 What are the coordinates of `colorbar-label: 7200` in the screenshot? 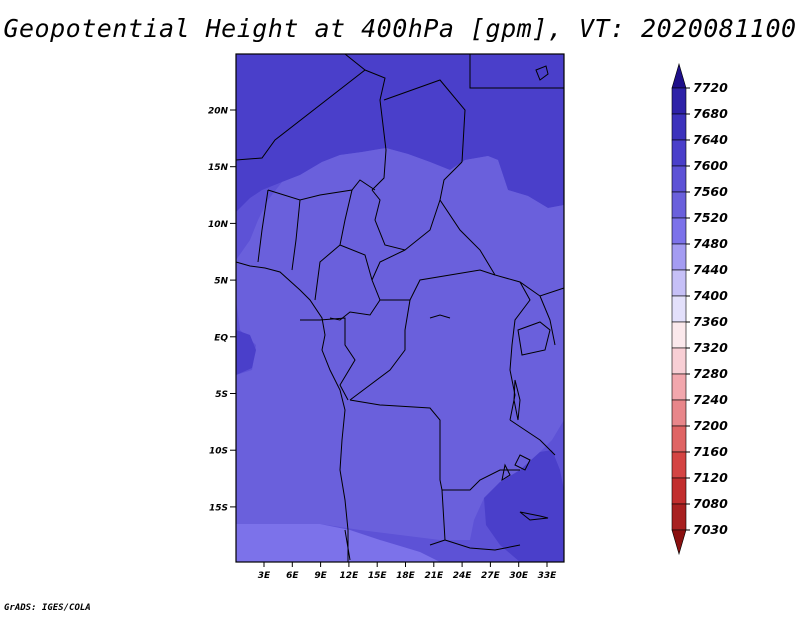 It's located at (710, 425).